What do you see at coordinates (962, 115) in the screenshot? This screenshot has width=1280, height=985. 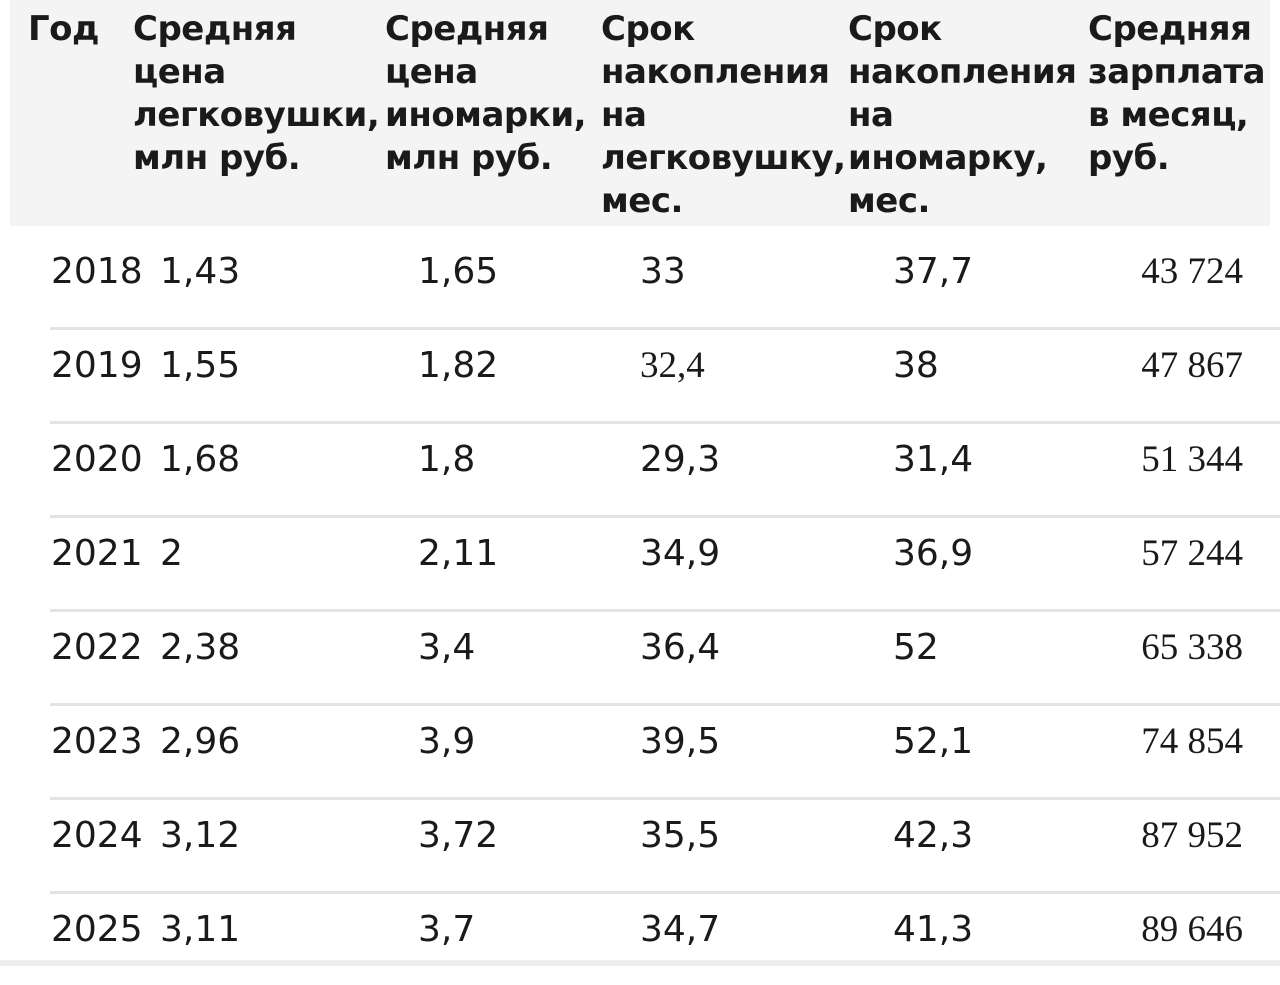 I see `column-header-5: Срок накопления на иномарку, мес.` at bounding box center [962, 115].